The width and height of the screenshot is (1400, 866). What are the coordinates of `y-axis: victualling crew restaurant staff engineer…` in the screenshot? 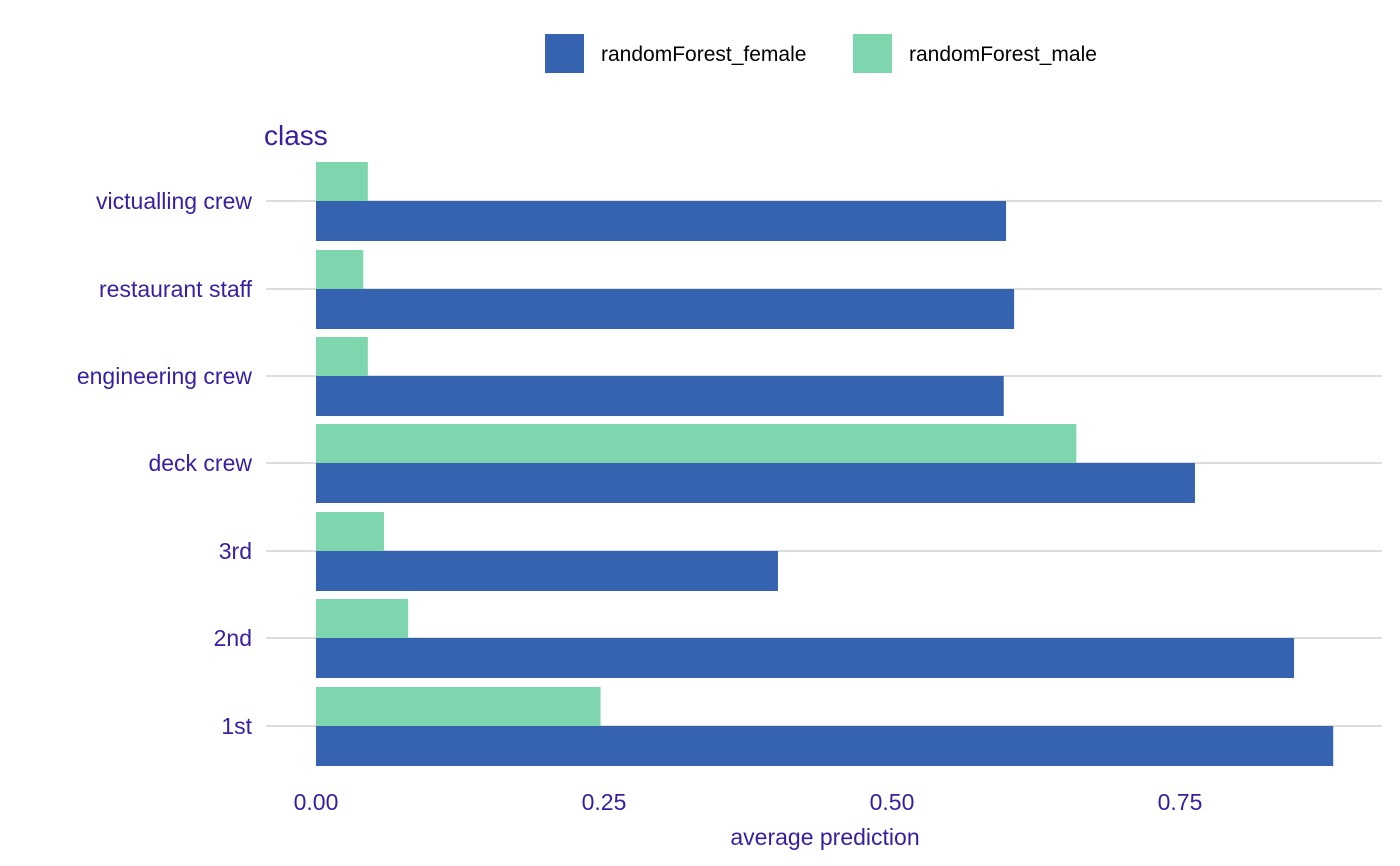 It's located at (165, 463).